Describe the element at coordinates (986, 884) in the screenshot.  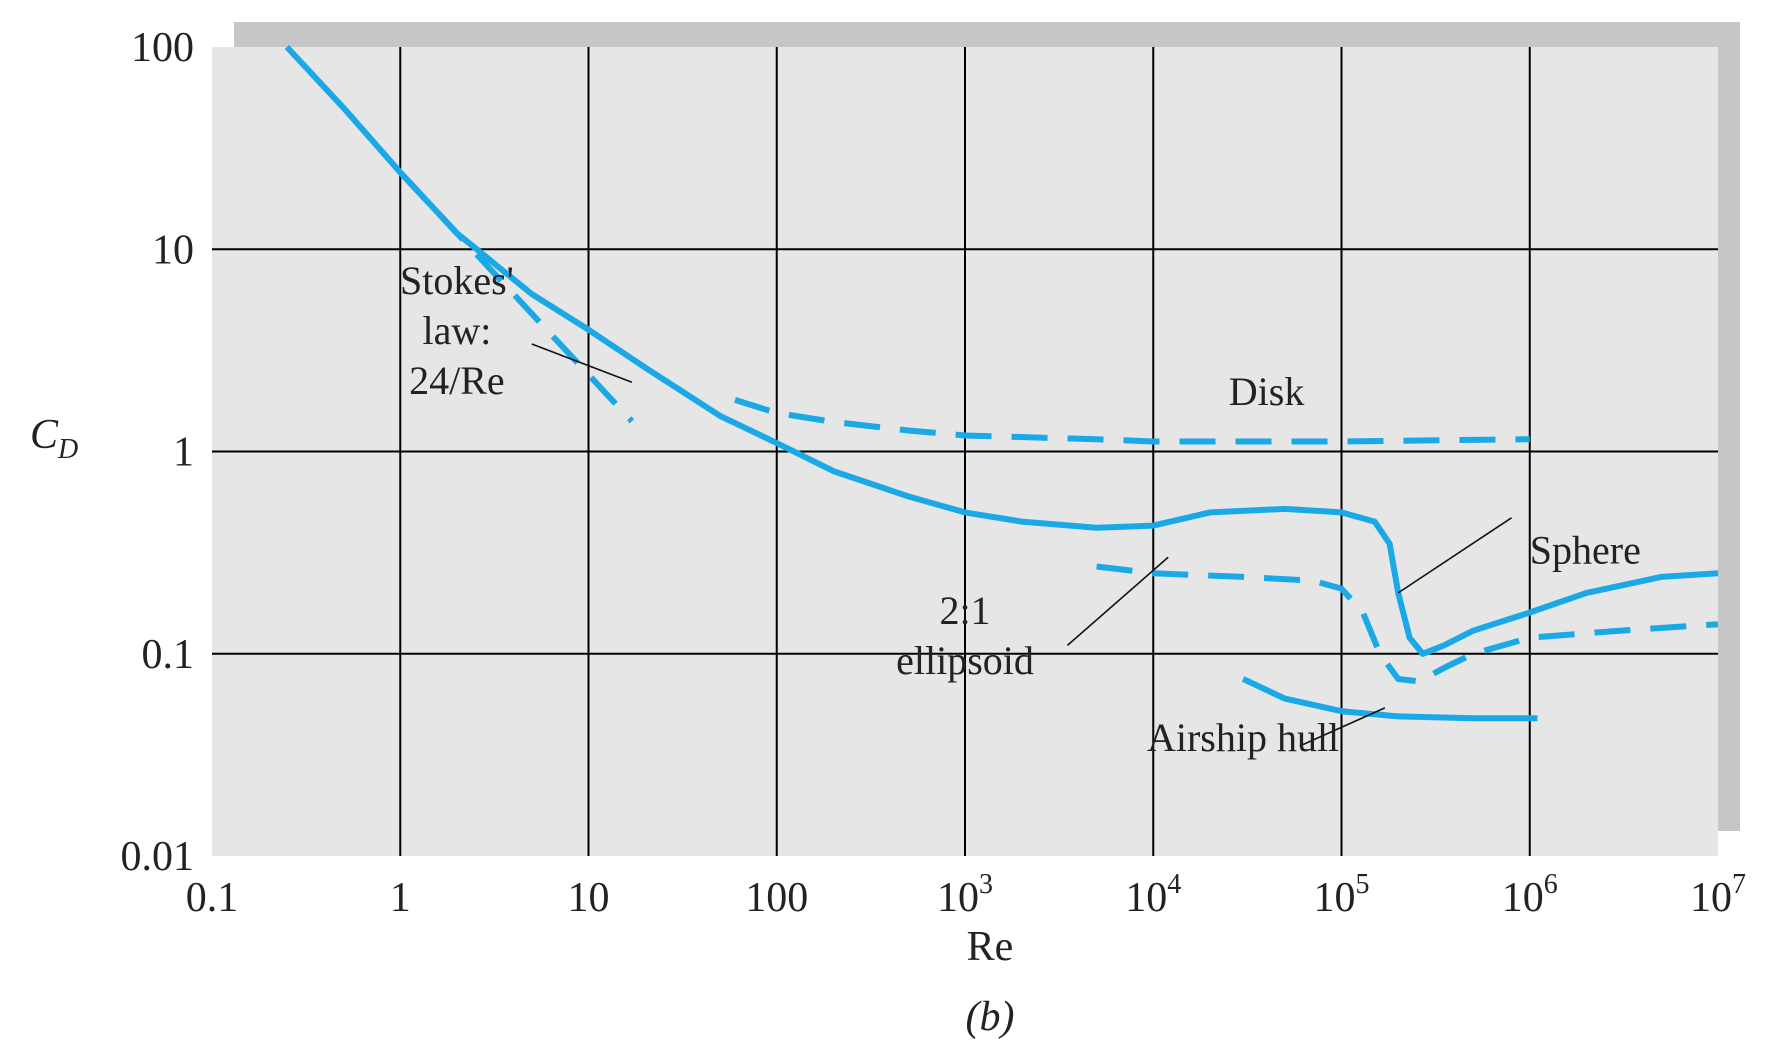
I see `x-tick-exponent: 3` at that location.